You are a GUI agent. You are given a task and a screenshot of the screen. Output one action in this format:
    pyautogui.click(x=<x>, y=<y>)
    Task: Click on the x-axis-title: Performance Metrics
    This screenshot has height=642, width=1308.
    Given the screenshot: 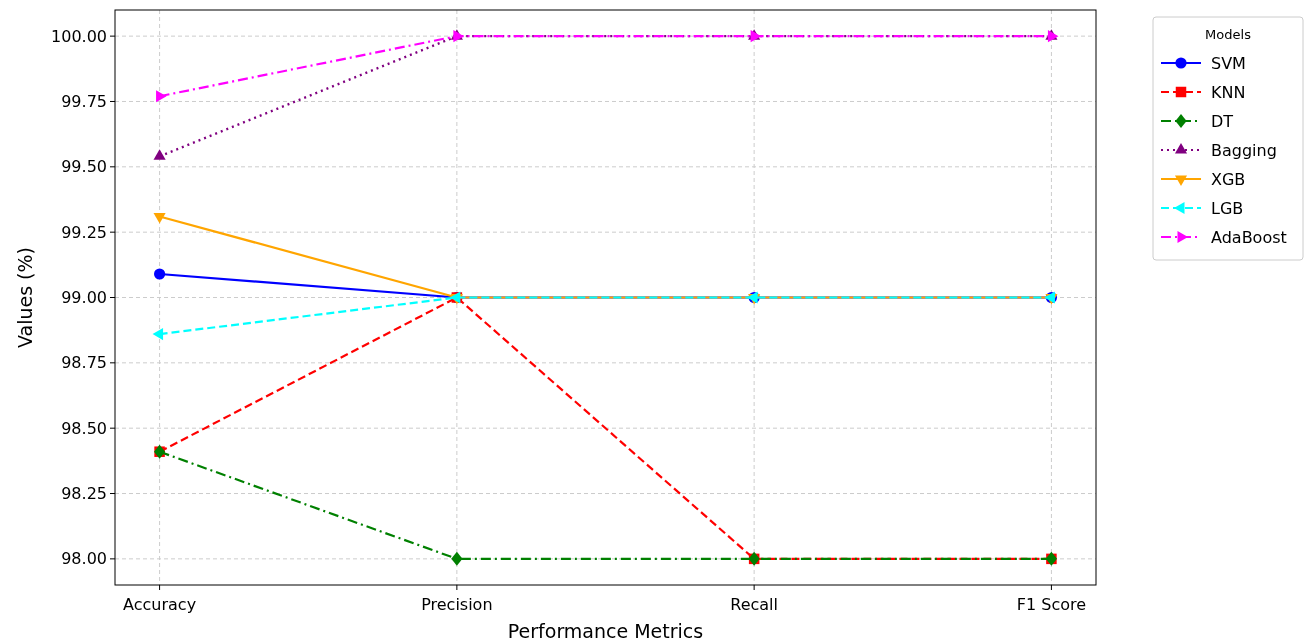 What is the action you would take?
    pyautogui.click(x=605, y=631)
    